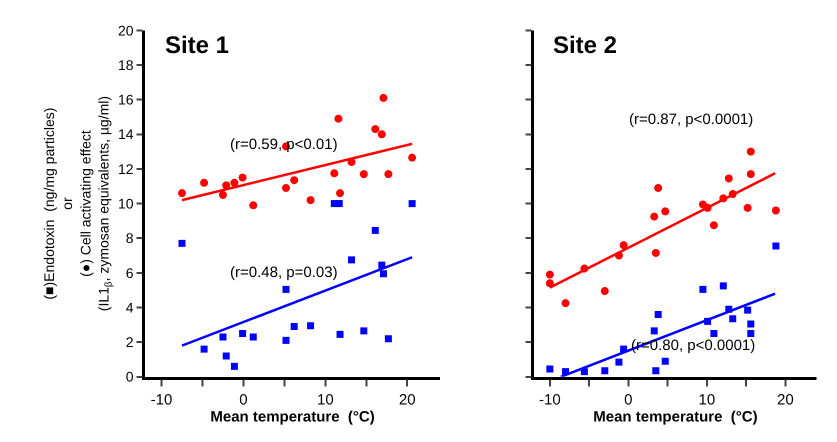 Image resolution: width=837 pixels, height=442 pixels. Describe the element at coordinates (585, 45) in the screenshot. I see `chart-title: Site 2` at that location.